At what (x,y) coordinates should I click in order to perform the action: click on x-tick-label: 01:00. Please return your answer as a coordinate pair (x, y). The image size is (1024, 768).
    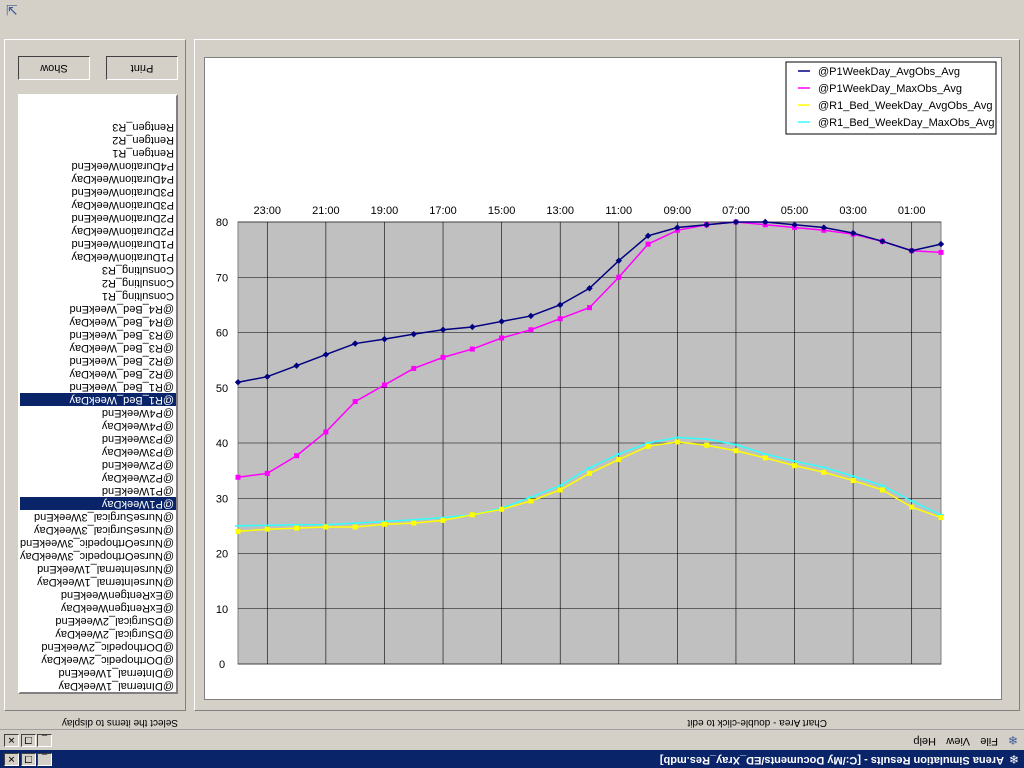
    Looking at the image, I should click on (912, 211).